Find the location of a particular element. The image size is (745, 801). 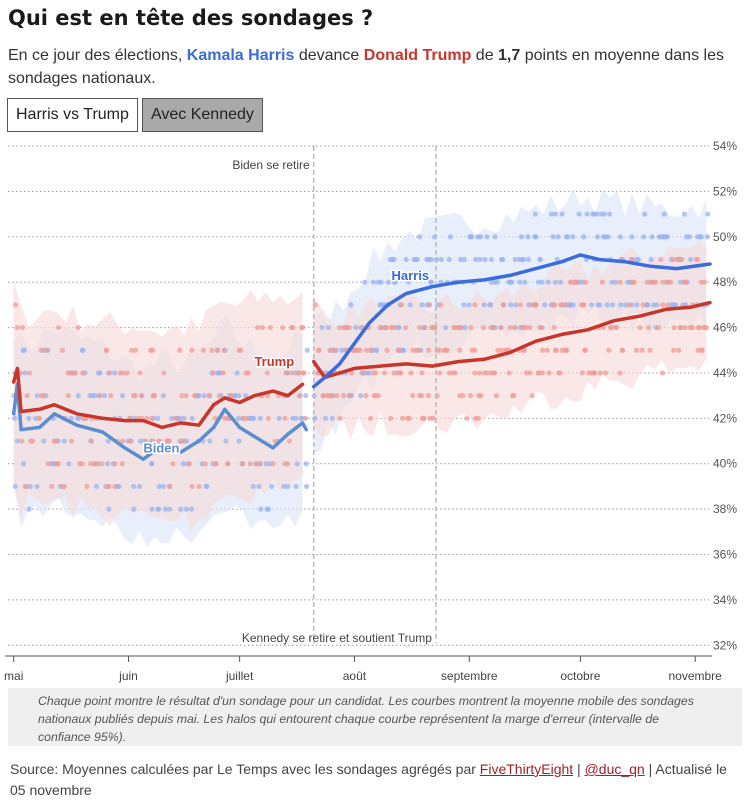

series-label-biden: Biden is located at coordinates (161, 447).